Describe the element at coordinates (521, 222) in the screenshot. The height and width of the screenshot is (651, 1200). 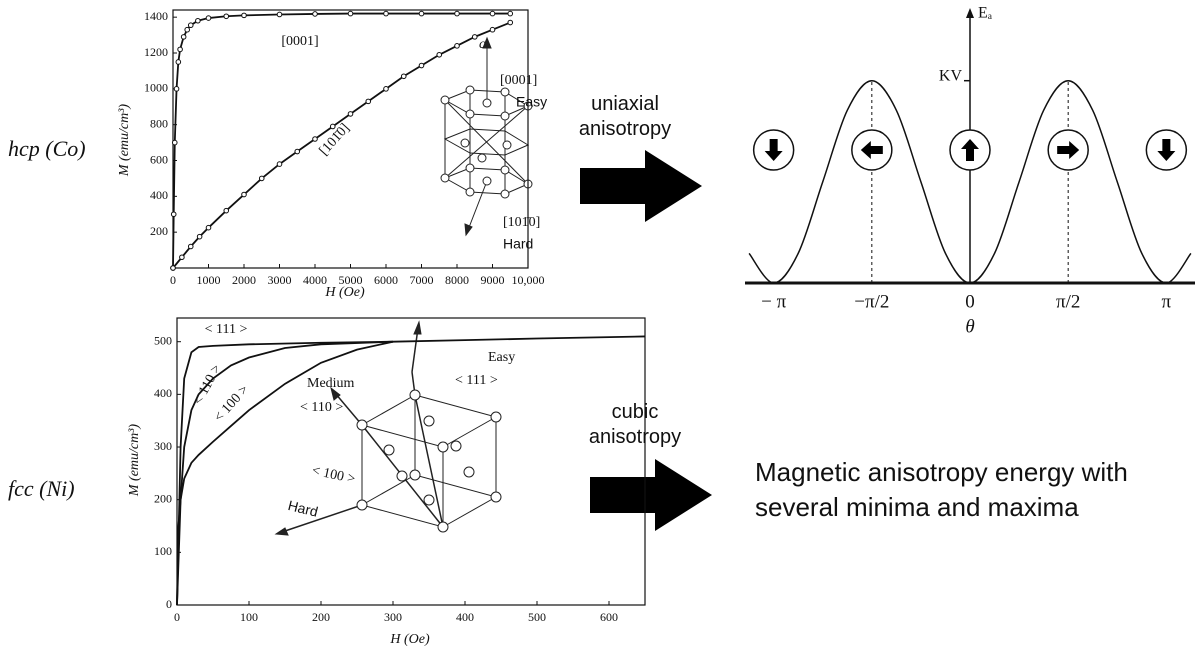
I see `annotation: [101̄0]` at that location.